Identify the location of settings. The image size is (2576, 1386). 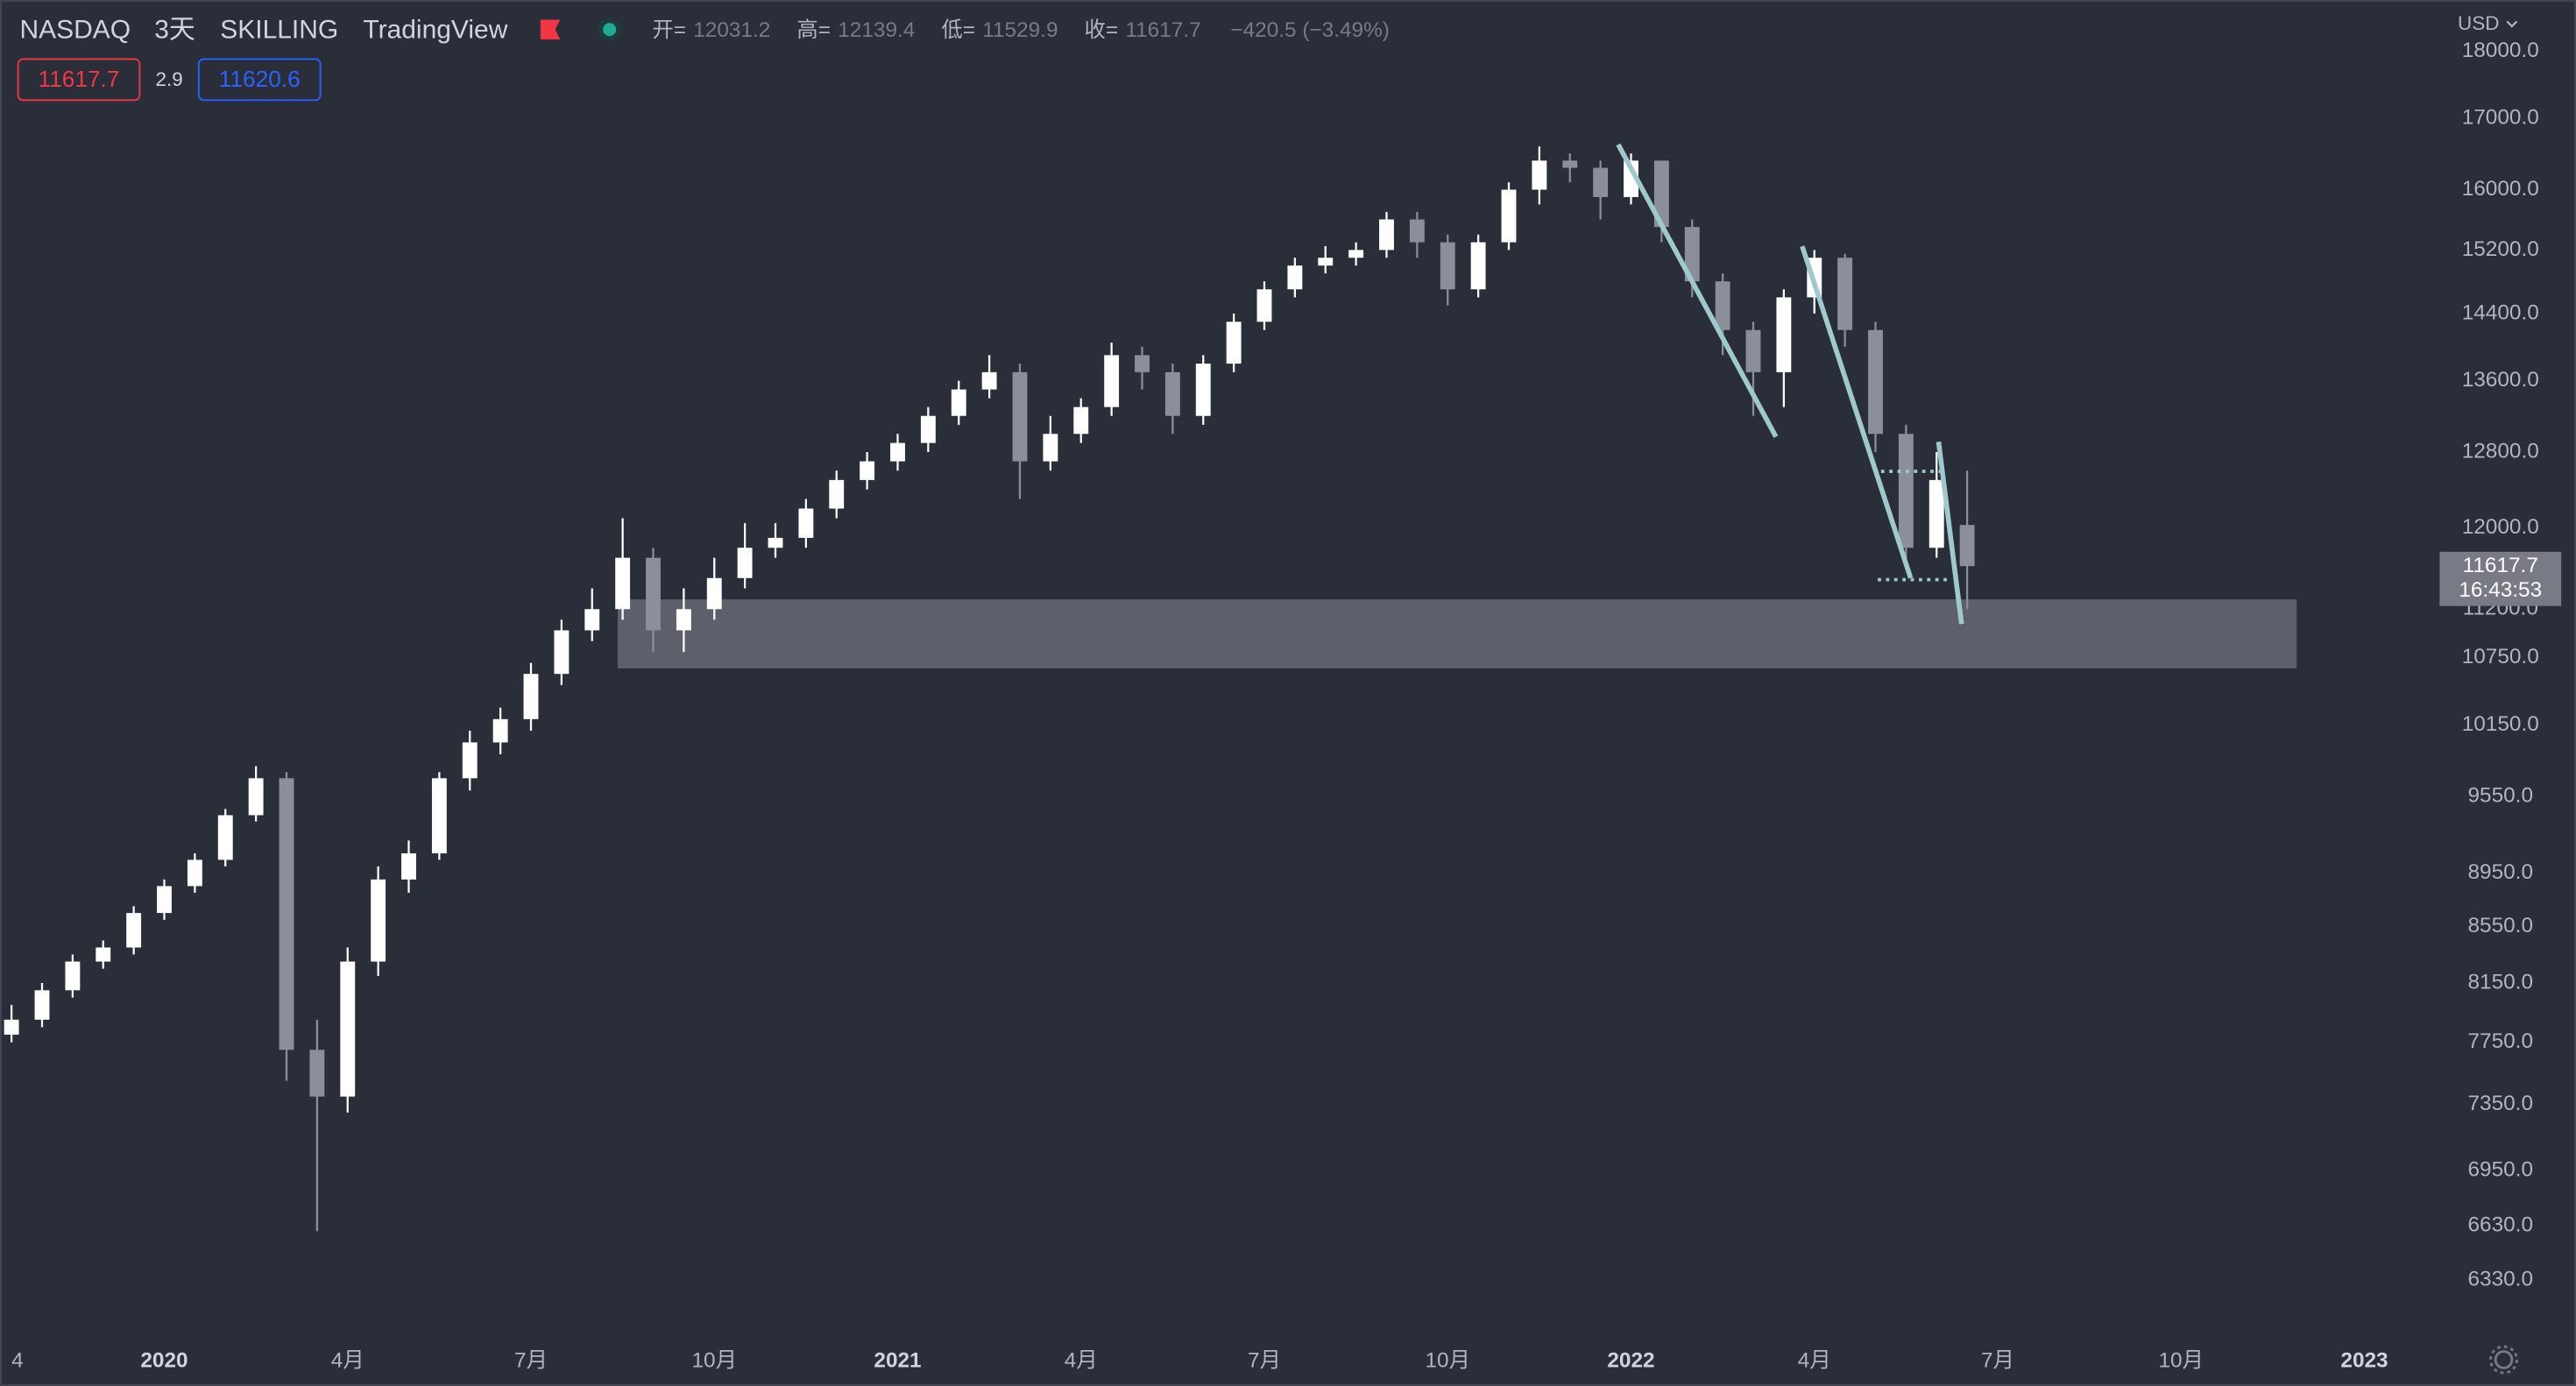
(2503, 1360).